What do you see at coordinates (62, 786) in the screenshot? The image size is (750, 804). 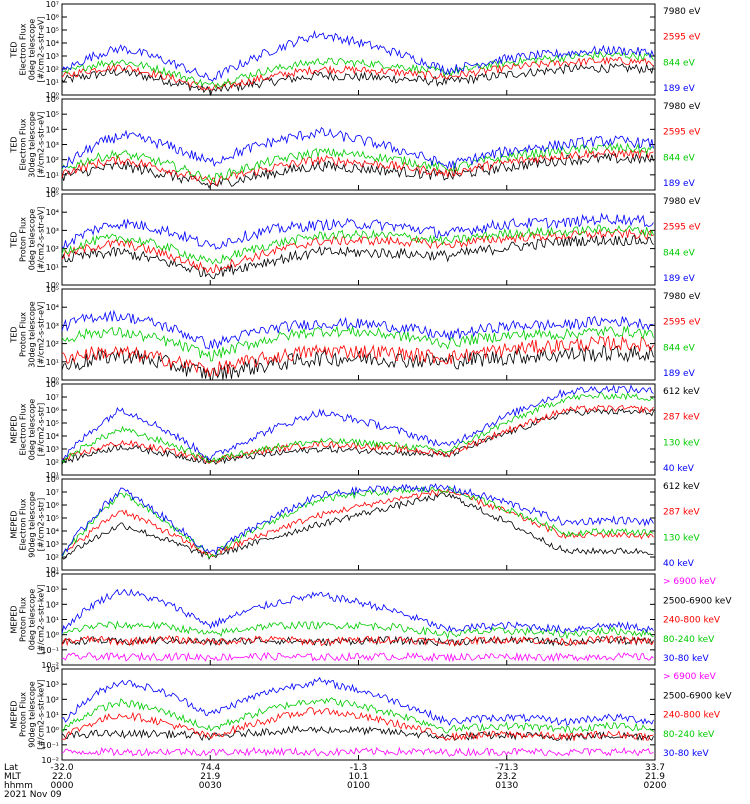 I see `x-tick-label: 0000` at bounding box center [62, 786].